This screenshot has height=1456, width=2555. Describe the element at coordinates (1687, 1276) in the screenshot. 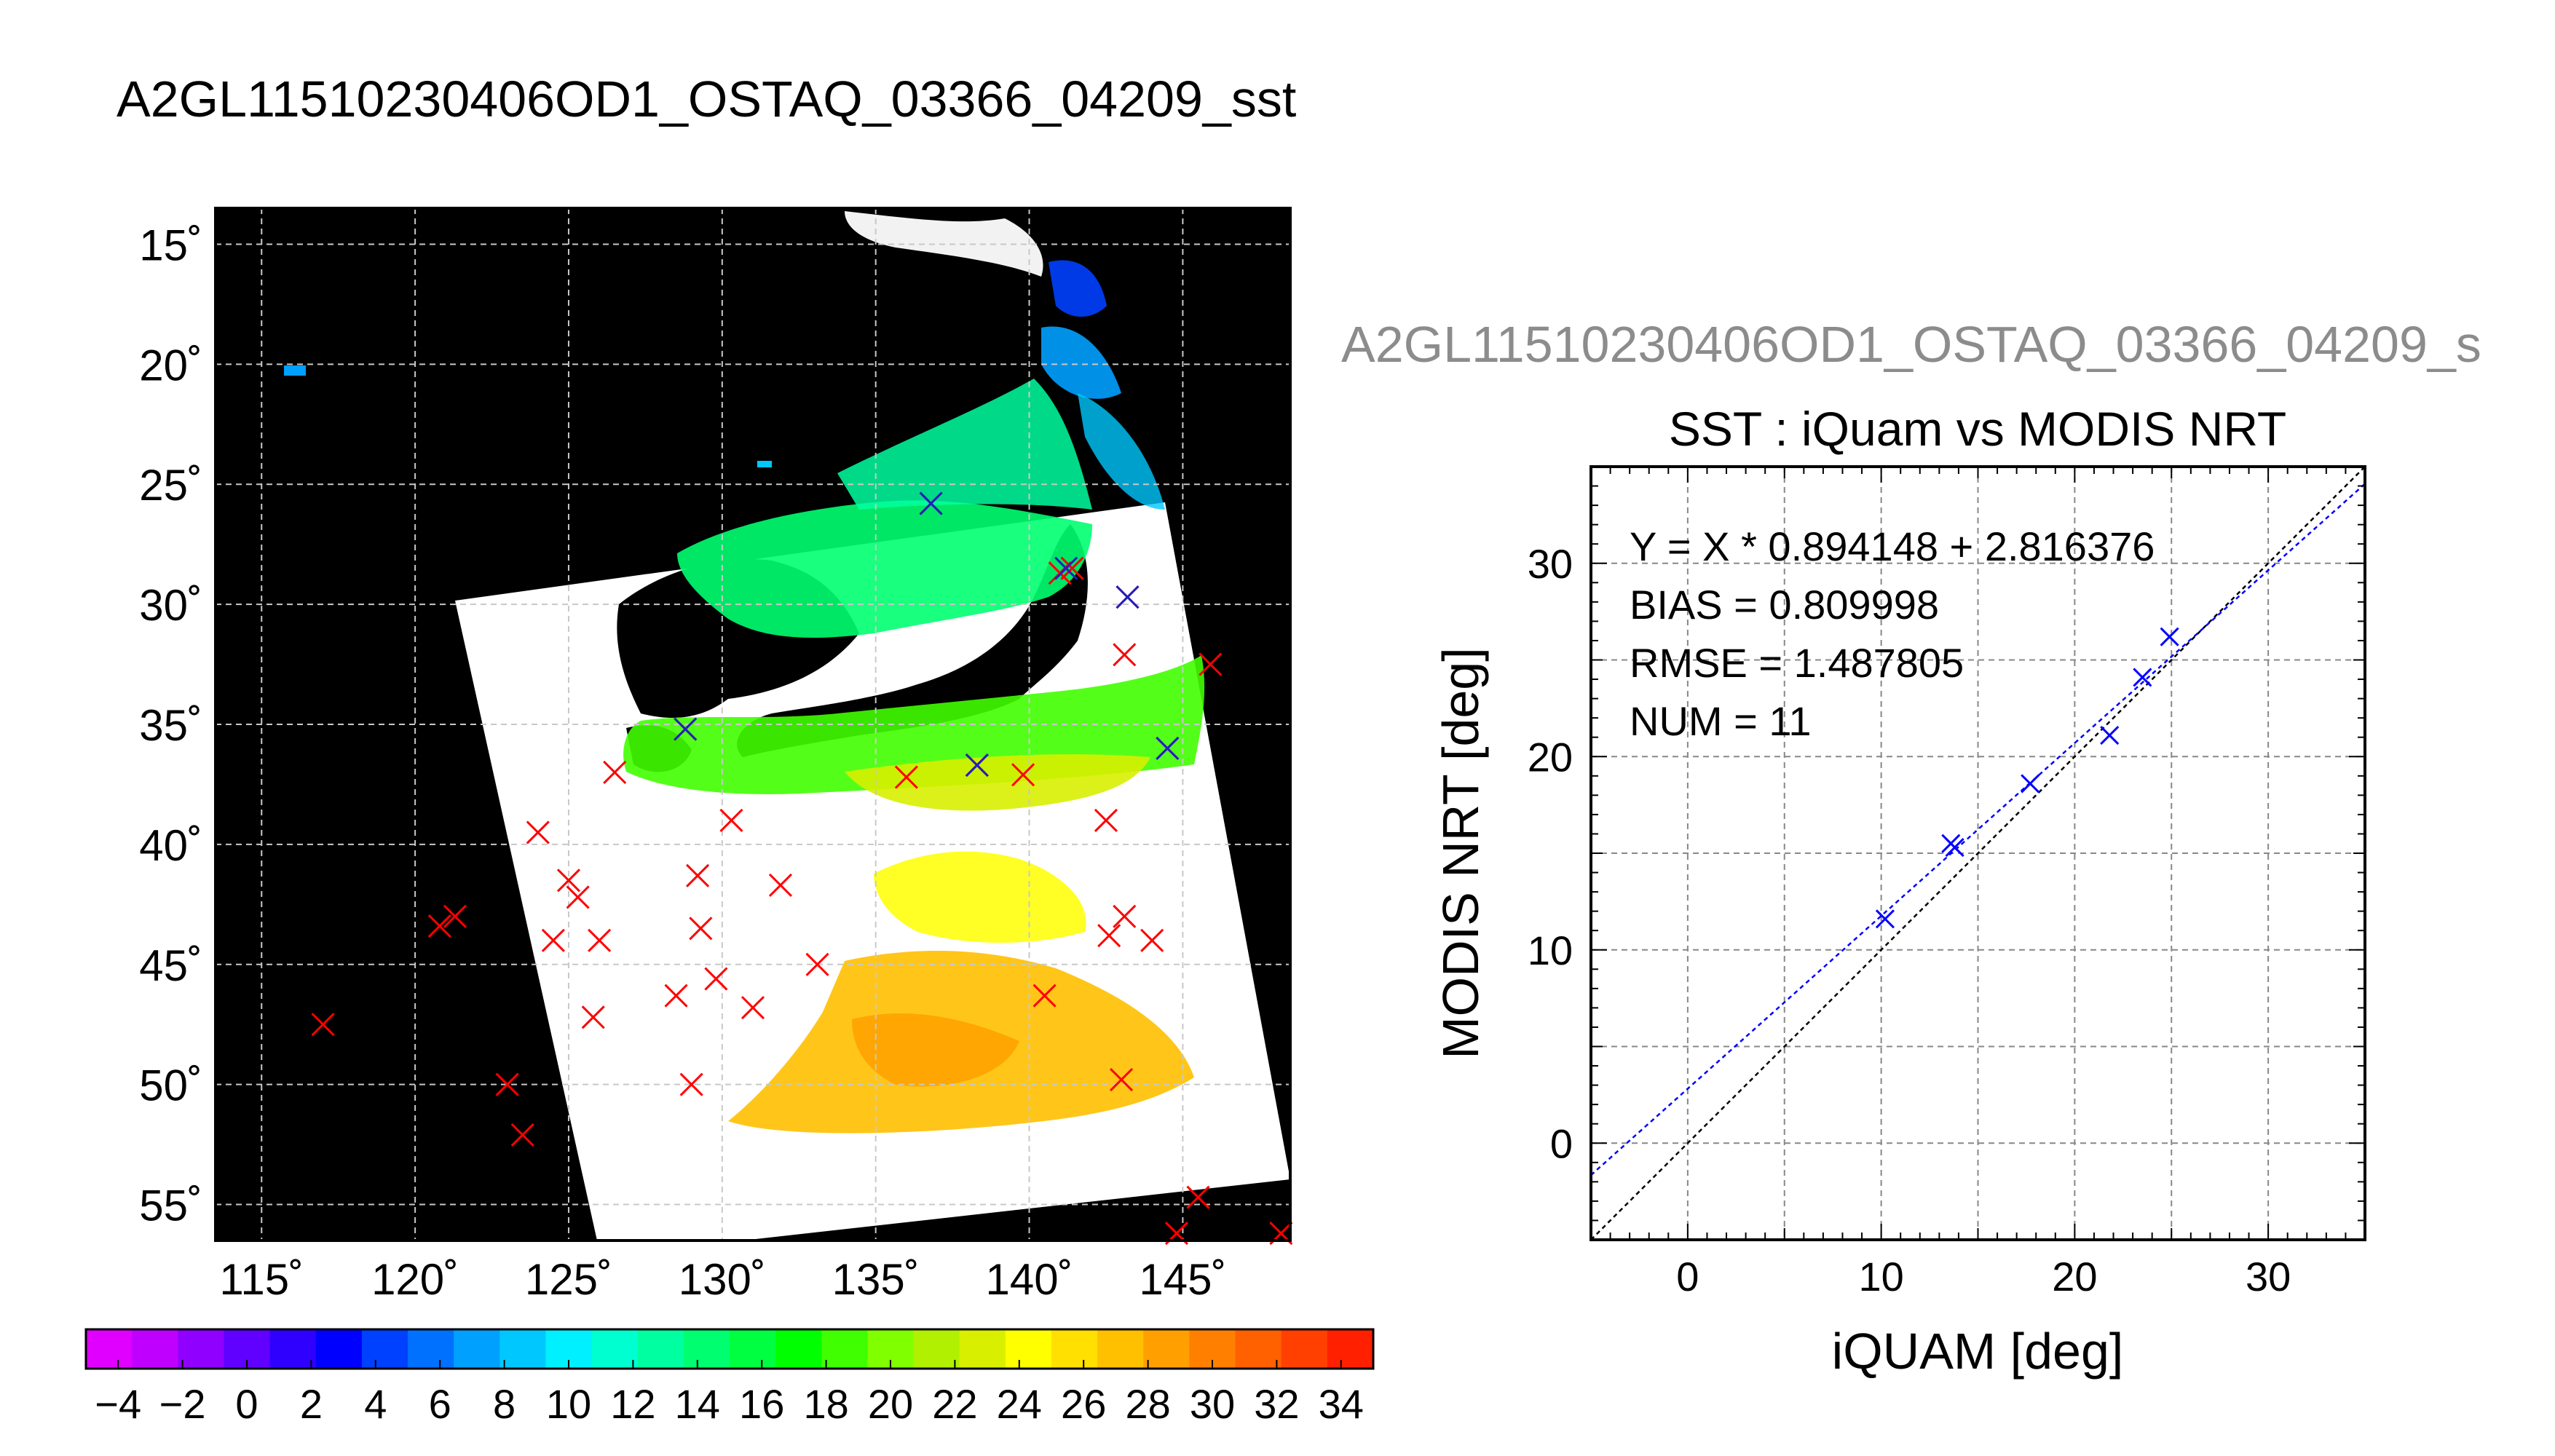

I see `scatter-x-tick-label: 0` at that location.